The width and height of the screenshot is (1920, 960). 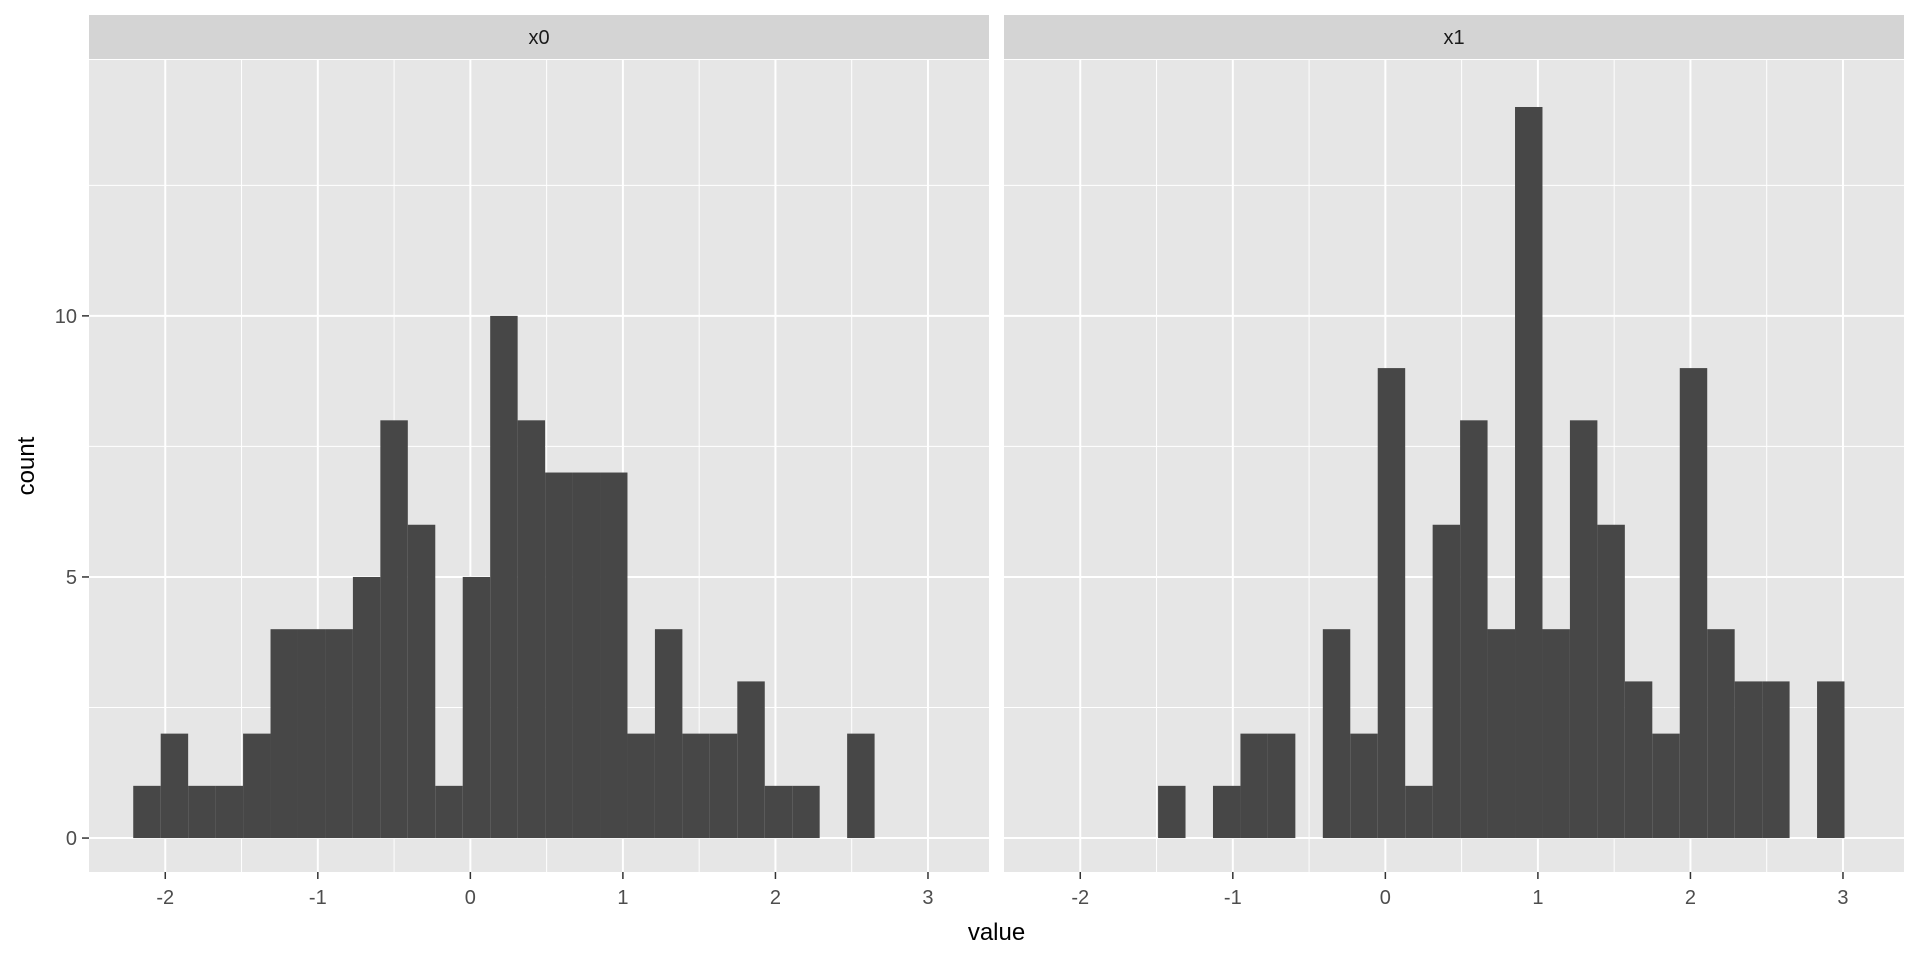 I want to click on x-tick-labels-x1: -2 -1 0 1 2 3, so click(x=1460, y=890).